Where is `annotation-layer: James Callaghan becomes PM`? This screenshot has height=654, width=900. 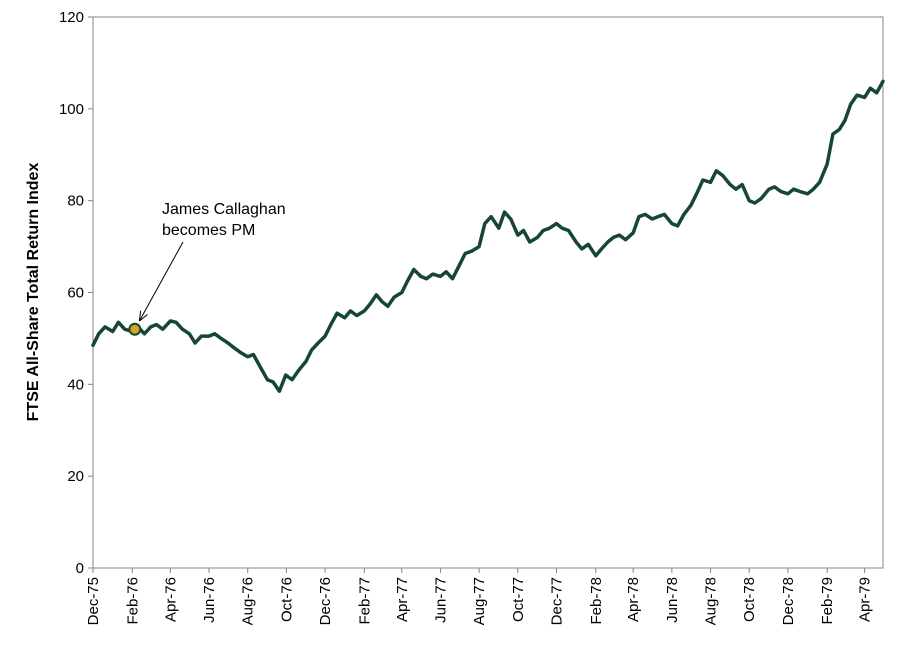 annotation-layer: James Callaghan becomes PM is located at coordinates (207, 268).